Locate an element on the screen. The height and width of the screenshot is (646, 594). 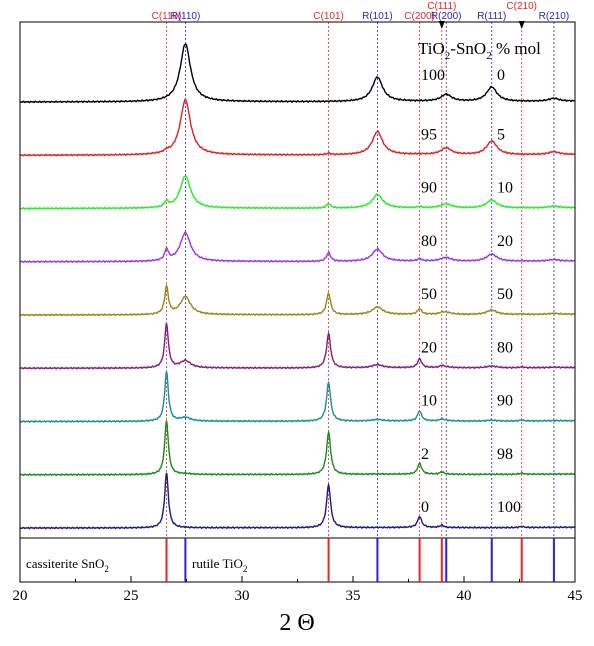
legend-header: TiO2-SnO2 % mol is located at coordinates (479, 50).